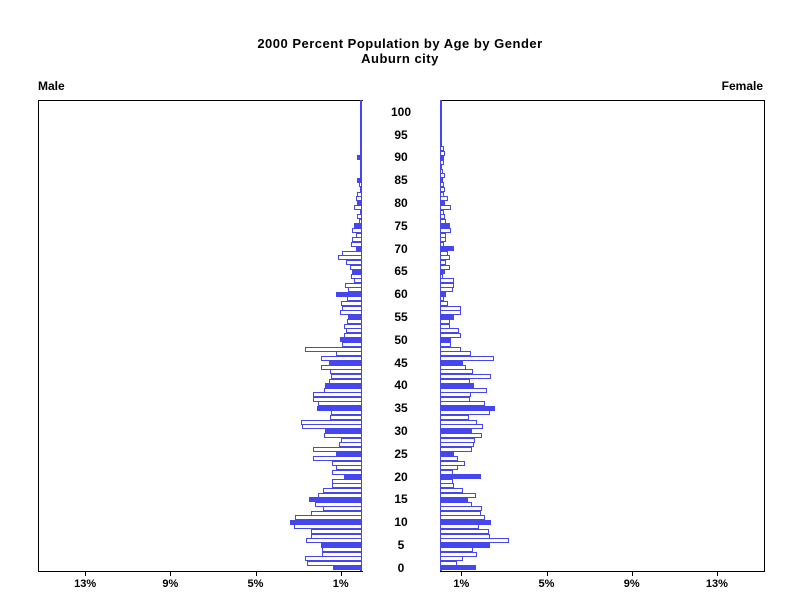 This screenshot has height=600, width=800. I want to click on female-tick-label-1pct: 1%, so click(461, 584).